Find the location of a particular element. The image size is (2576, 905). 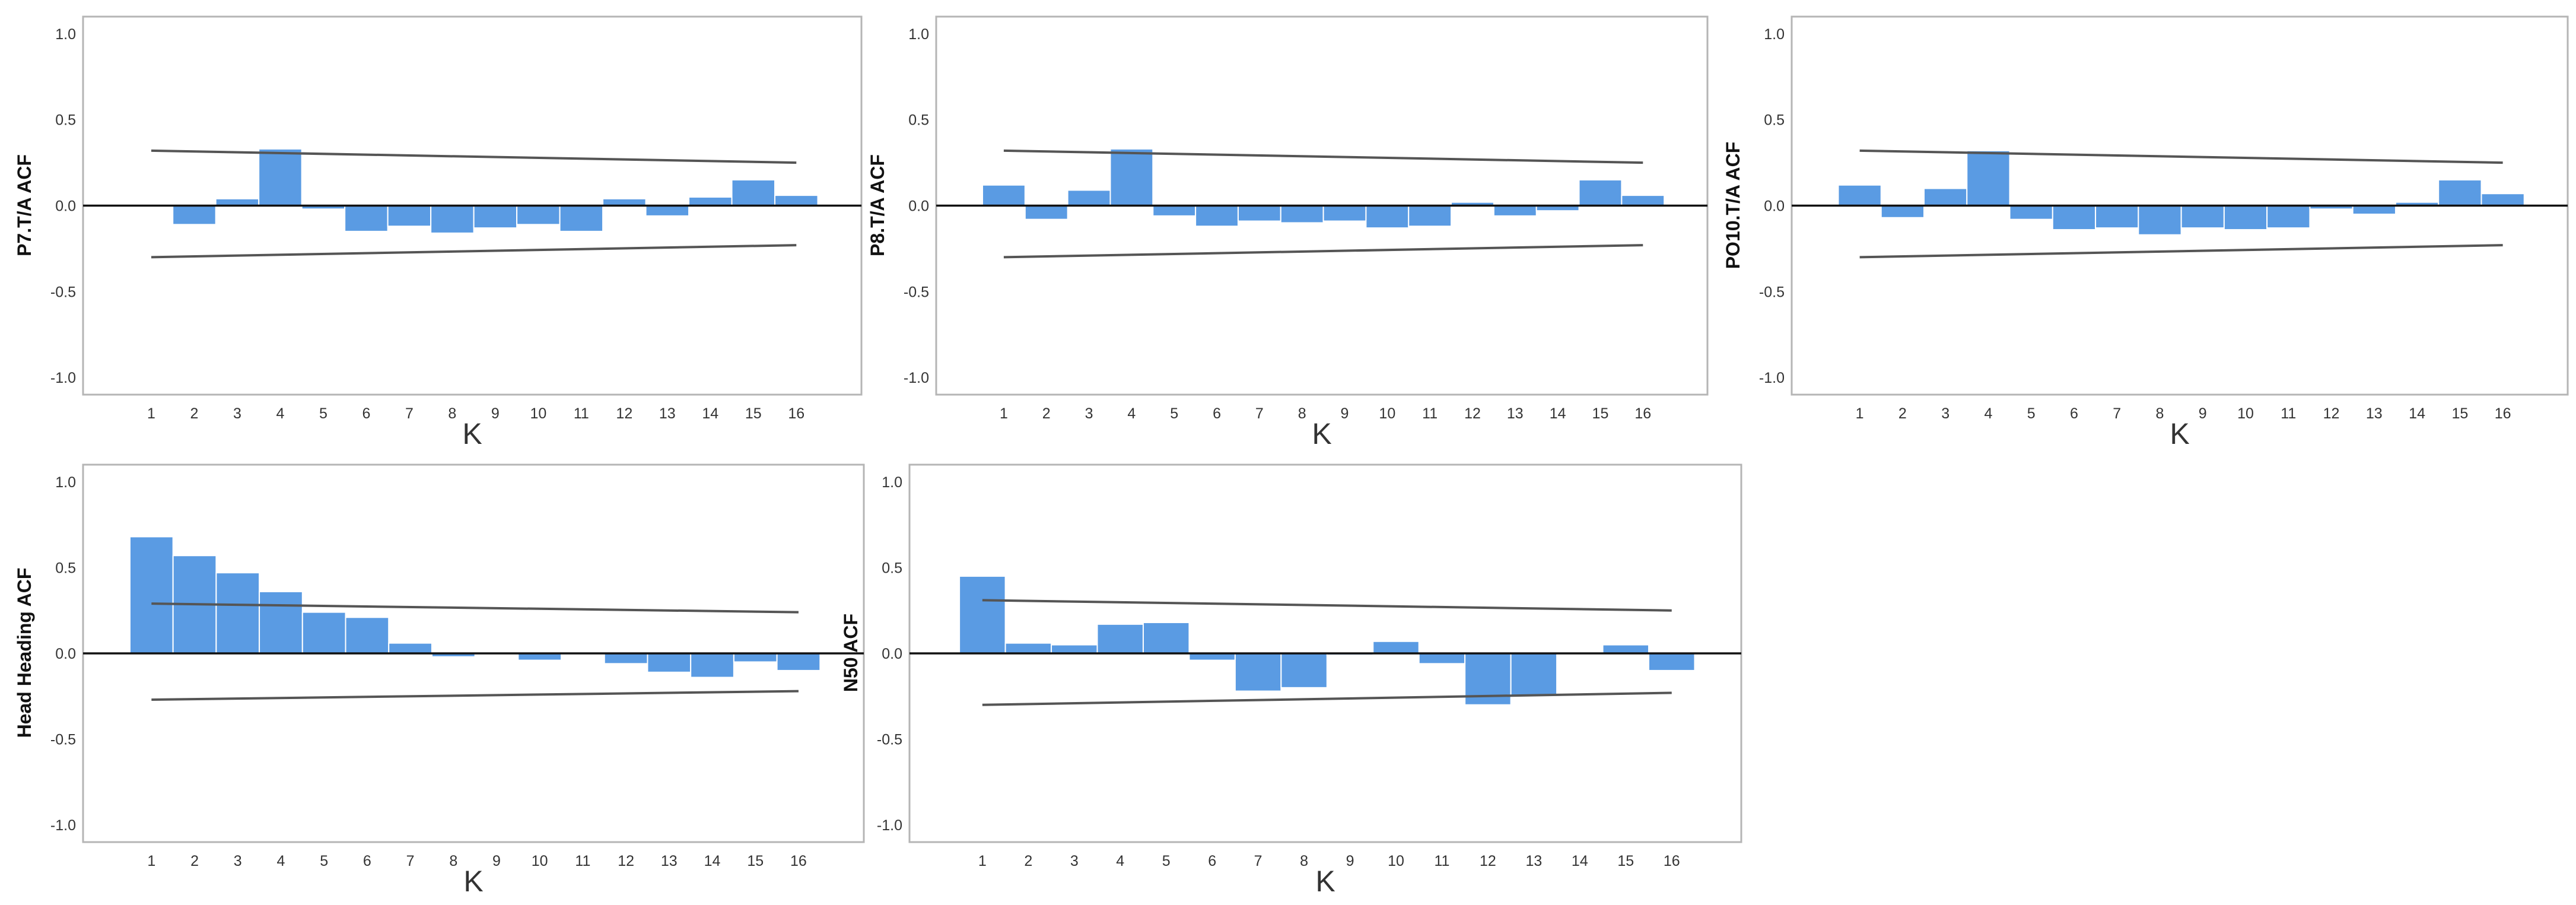

y-axis-label: PO10.T/A ACF is located at coordinates (1733, 205).